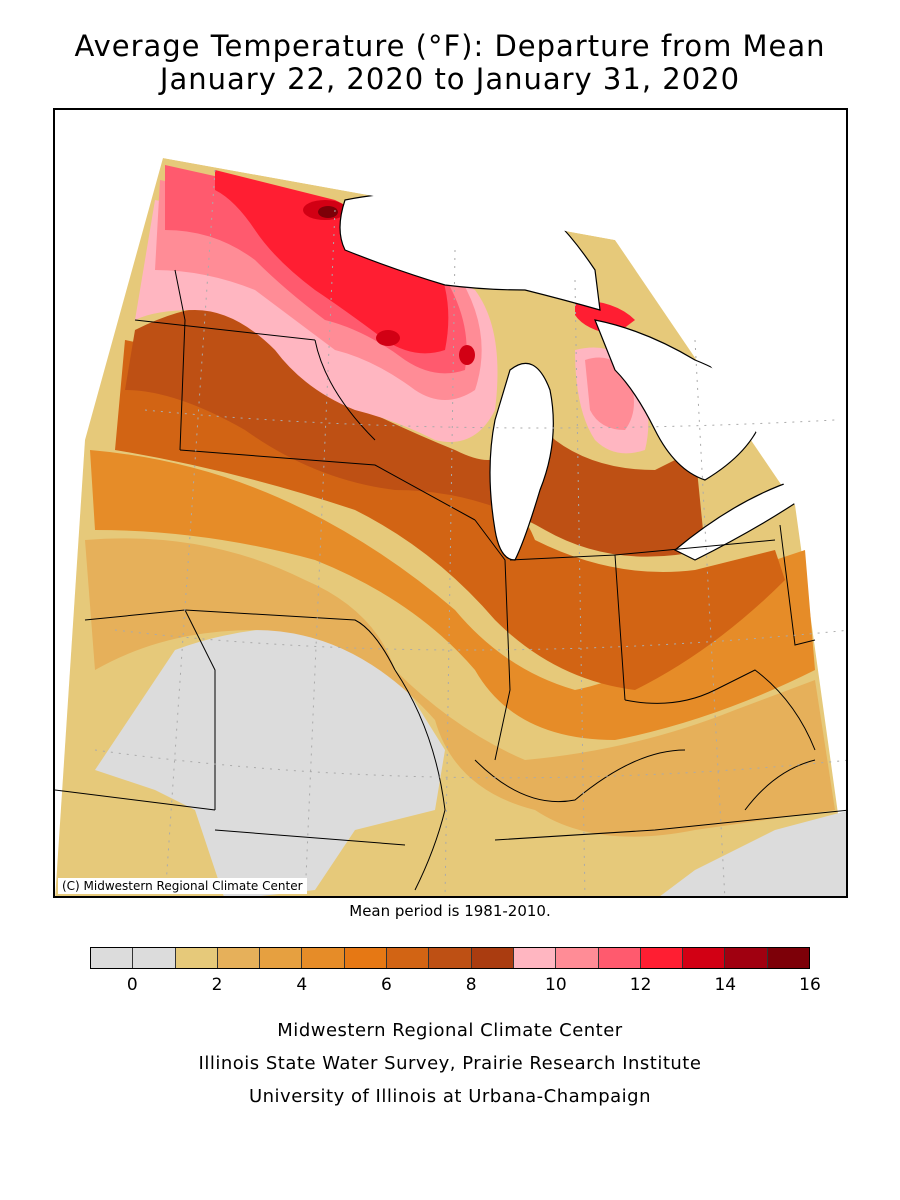 Image resolution: width=900 pixels, height=1200 pixels. Describe the element at coordinates (725, 985) in the screenshot. I see `legend-tick-label: 14` at that location.